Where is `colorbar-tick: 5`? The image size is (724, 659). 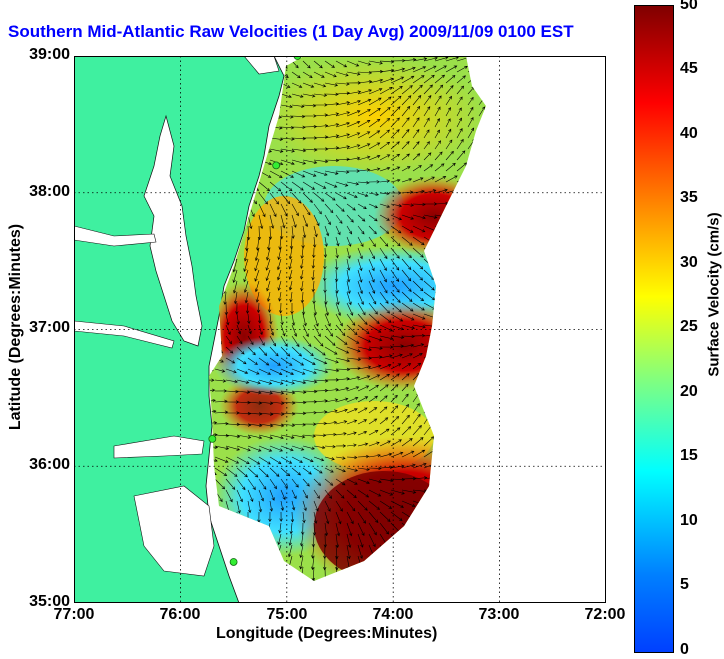
colorbar-tick: 5 is located at coordinates (684, 584).